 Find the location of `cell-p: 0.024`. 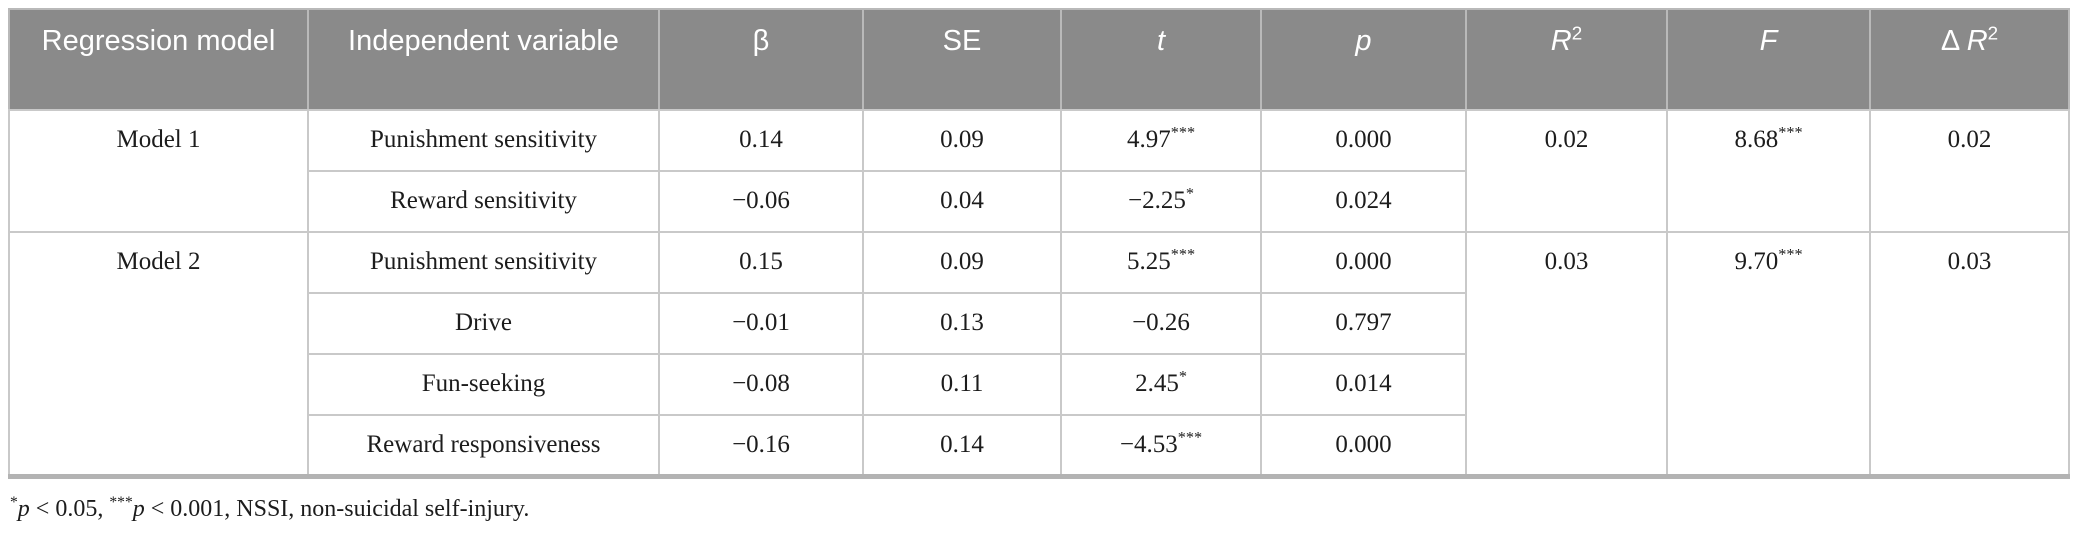

cell-p: 0.024 is located at coordinates (1363, 201).